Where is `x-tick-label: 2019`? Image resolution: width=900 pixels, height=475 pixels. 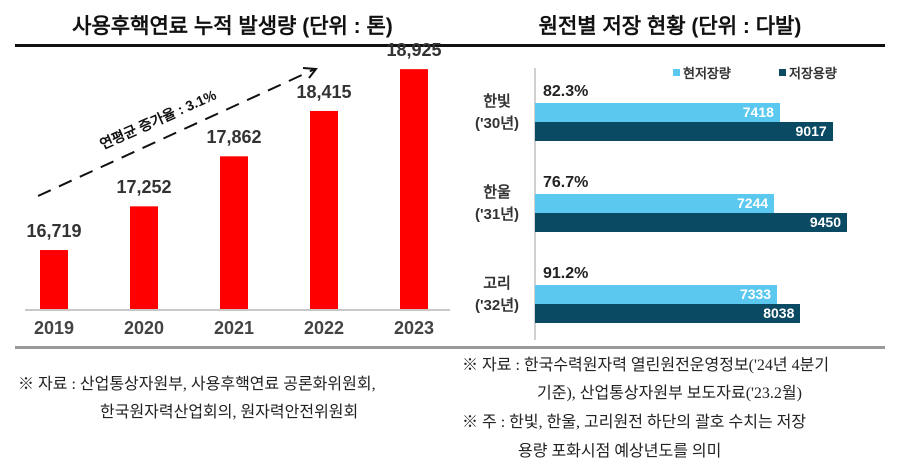 x-tick-label: 2019 is located at coordinates (54, 328).